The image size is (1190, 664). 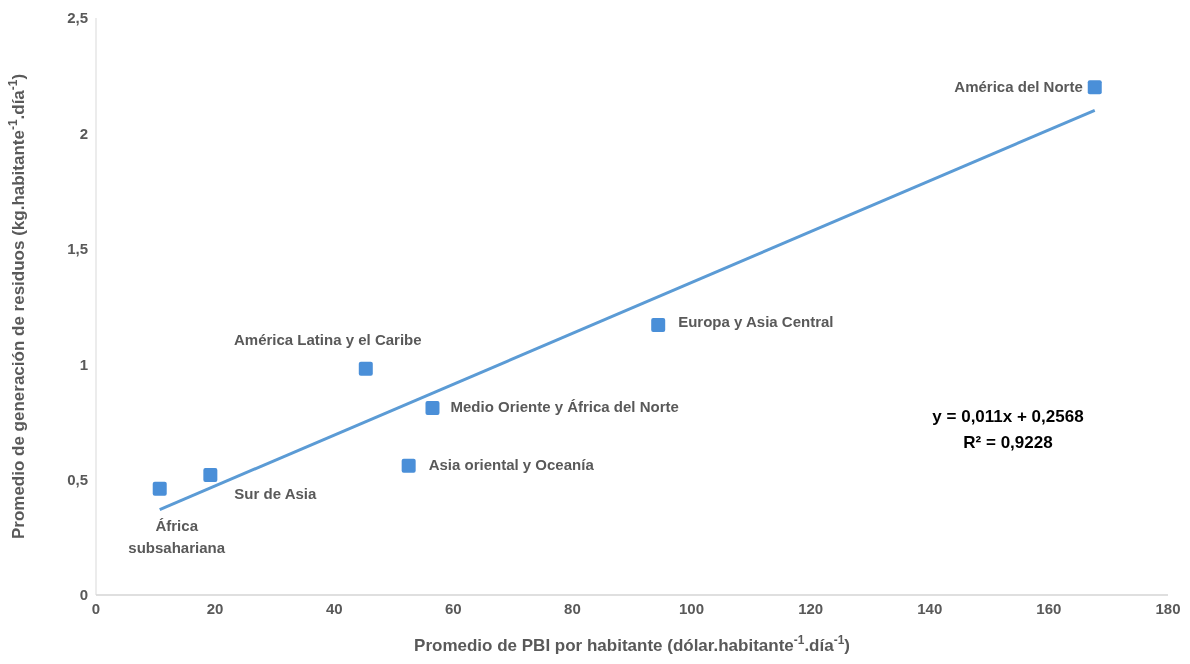 I want to click on annotation: R² = 0,9228, so click(x=1008, y=443).